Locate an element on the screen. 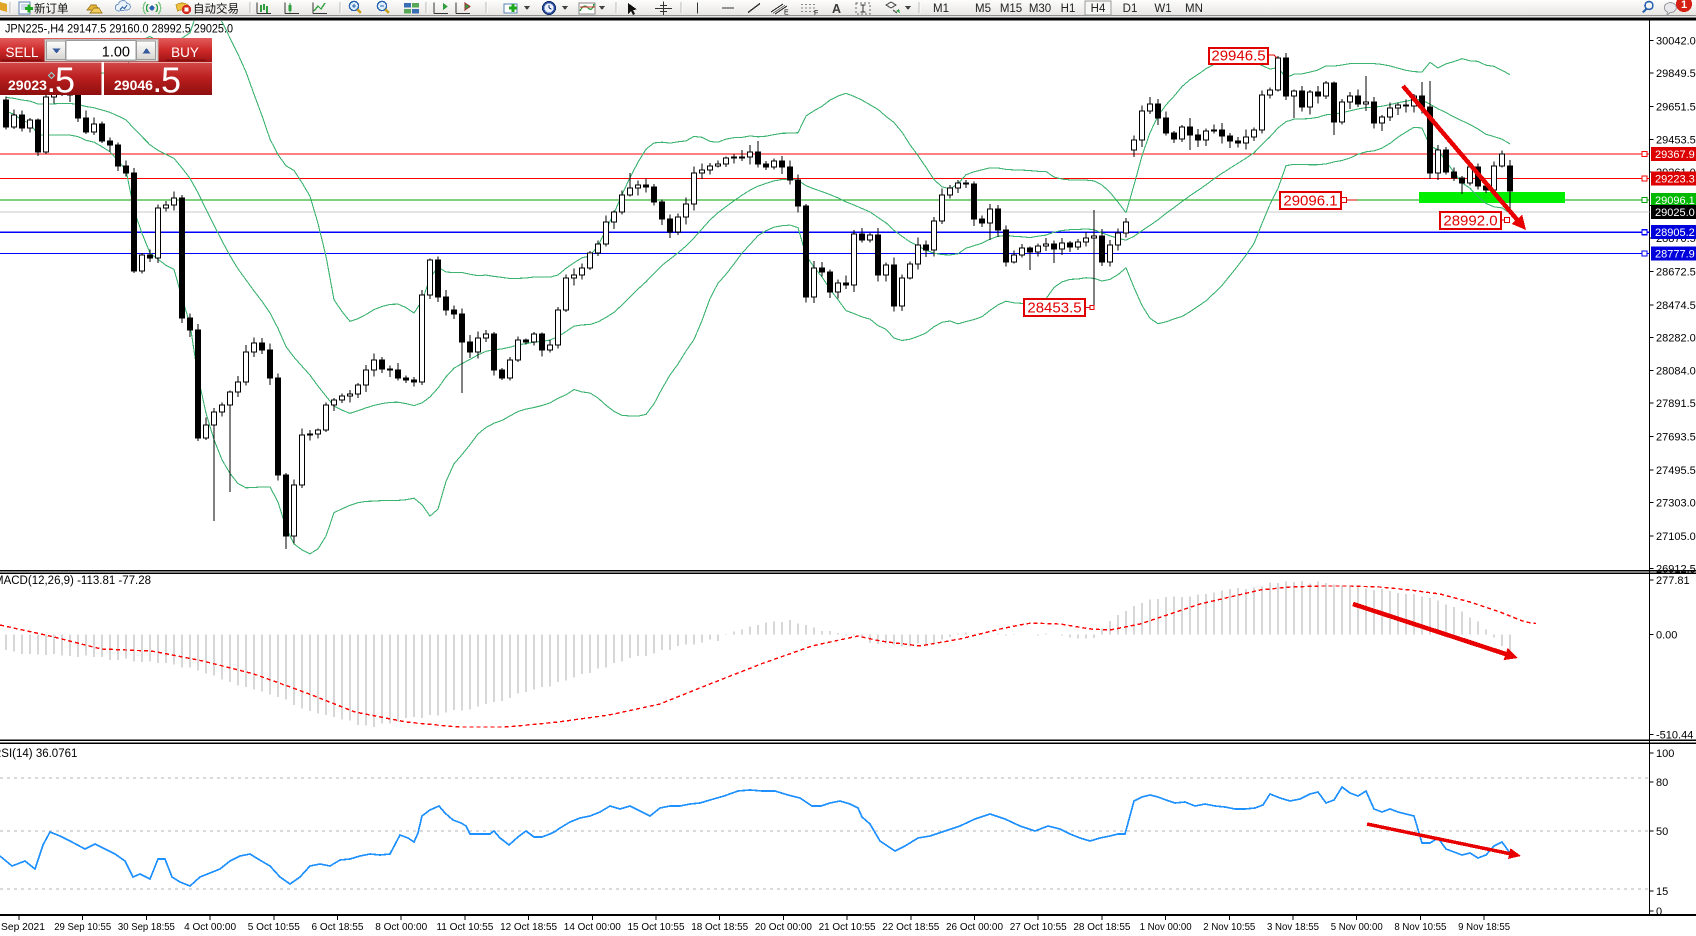 The width and height of the screenshot is (1696, 936). svg-text: 28992.0 is located at coordinates (1470, 221).